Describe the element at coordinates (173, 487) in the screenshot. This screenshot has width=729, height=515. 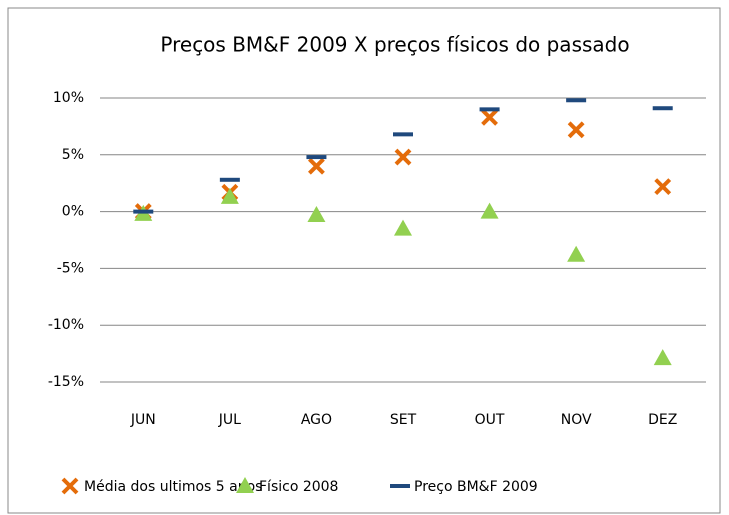
I see `legend-label: Média dos ultimos 5 anos` at that location.